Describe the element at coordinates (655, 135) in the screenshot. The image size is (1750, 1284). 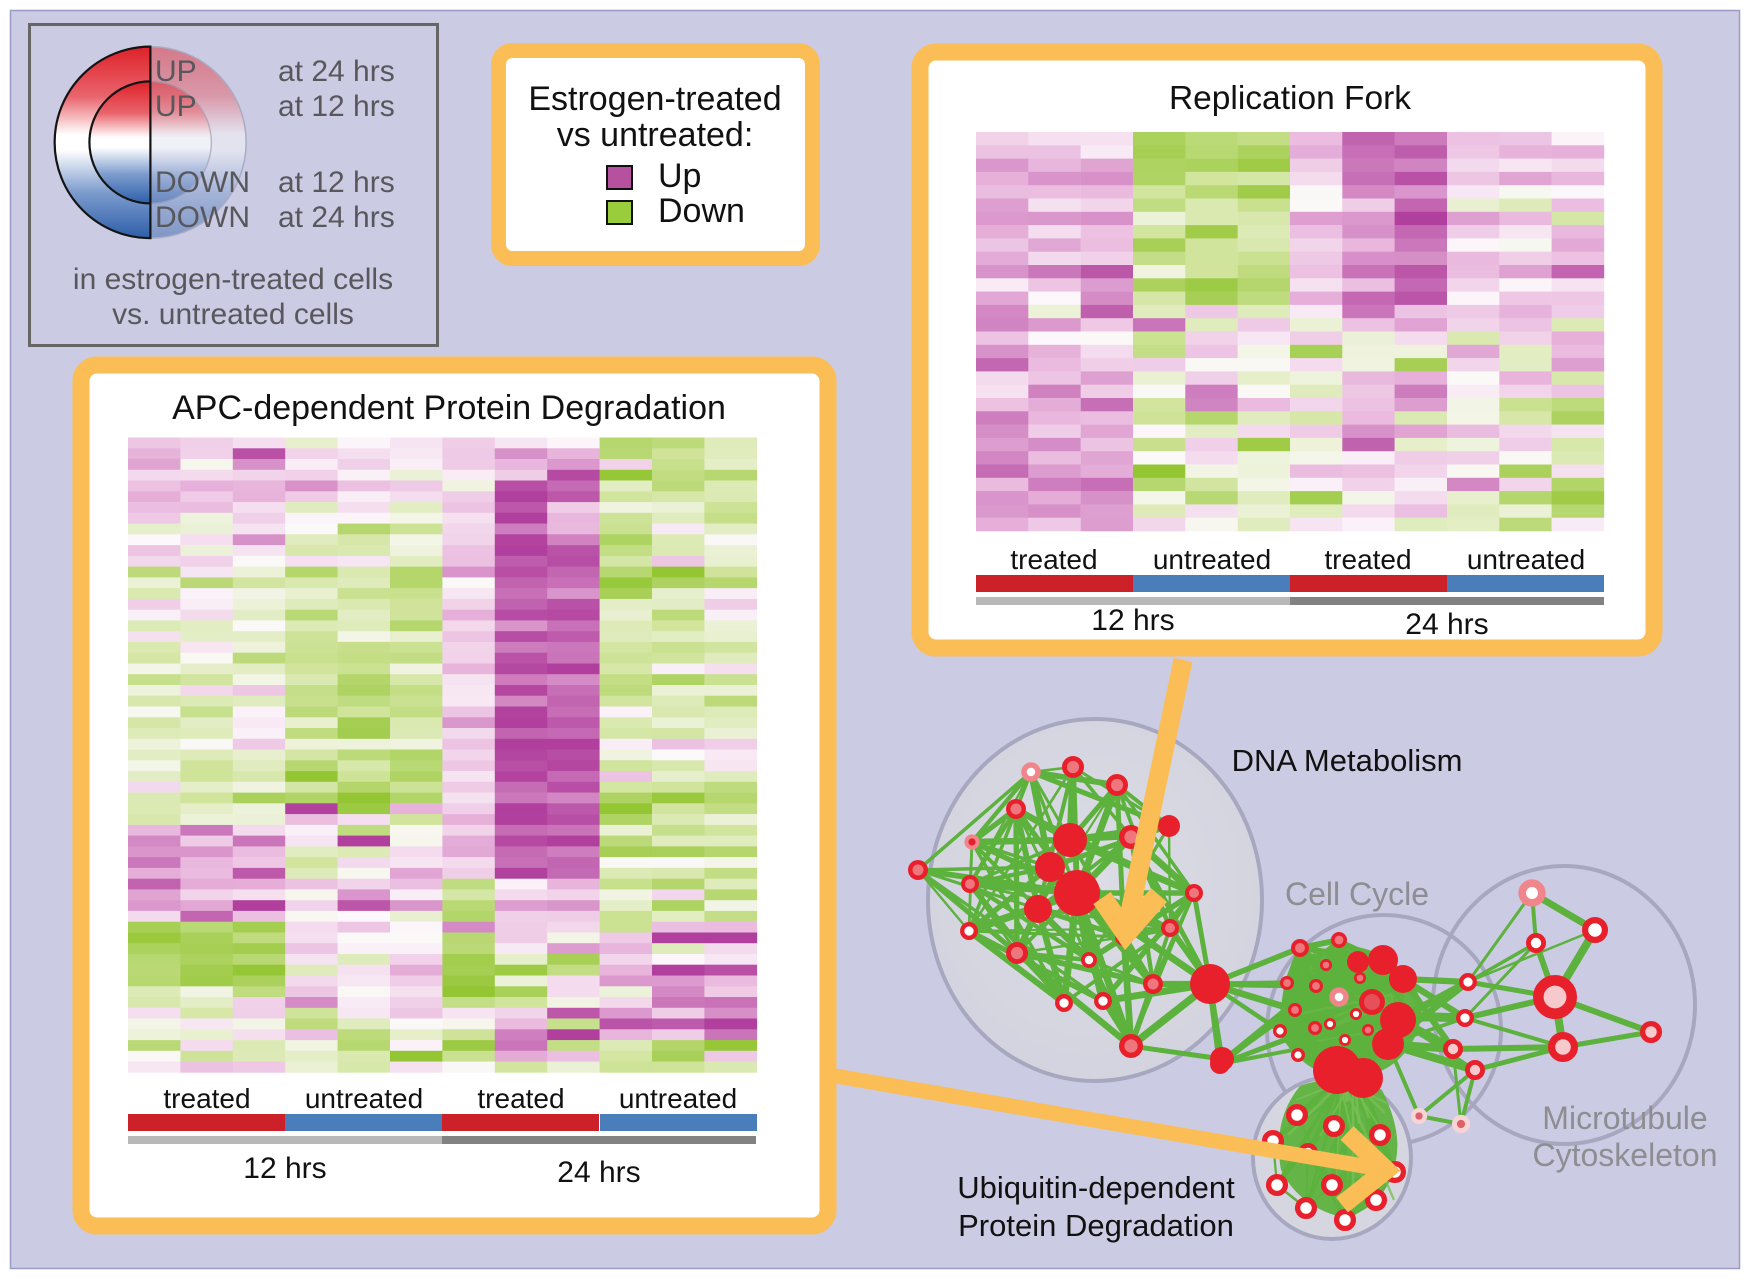
I see `svg-text: vs untreated:` at that location.